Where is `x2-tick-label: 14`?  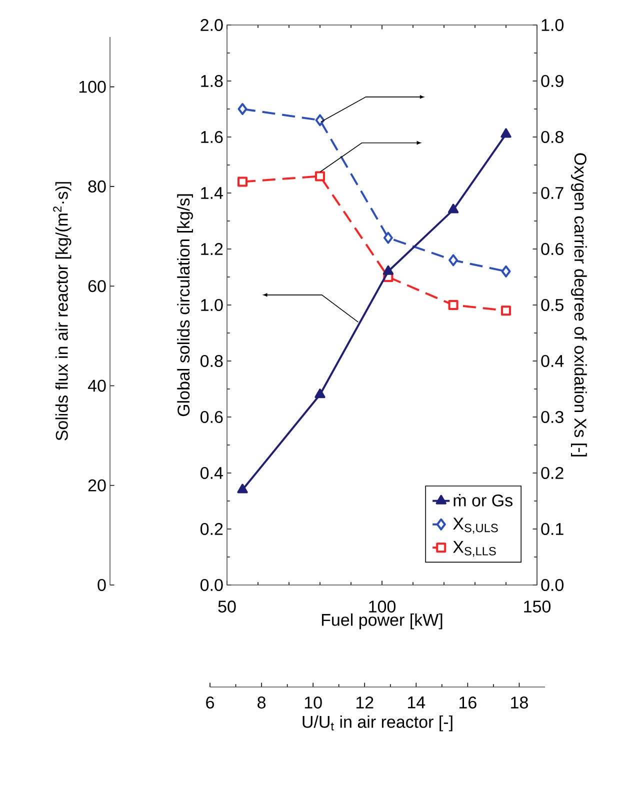
x2-tick-label: 14 is located at coordinates (417, 702).